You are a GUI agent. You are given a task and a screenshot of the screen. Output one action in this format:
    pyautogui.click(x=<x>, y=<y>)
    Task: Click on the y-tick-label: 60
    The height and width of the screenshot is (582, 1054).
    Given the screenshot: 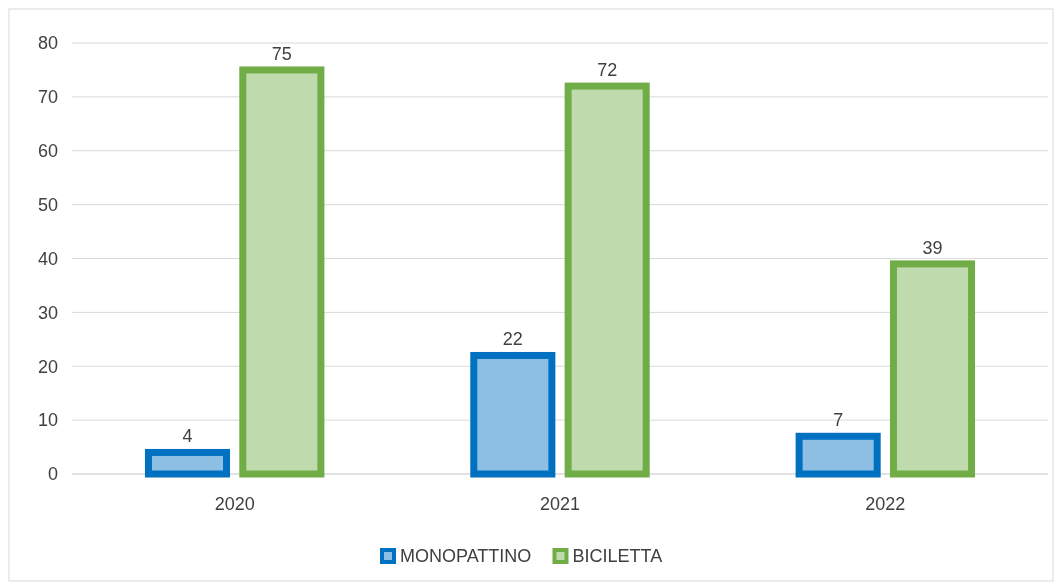 What is the action you would take?
    pyautogui.click(x=47, y=151)
    